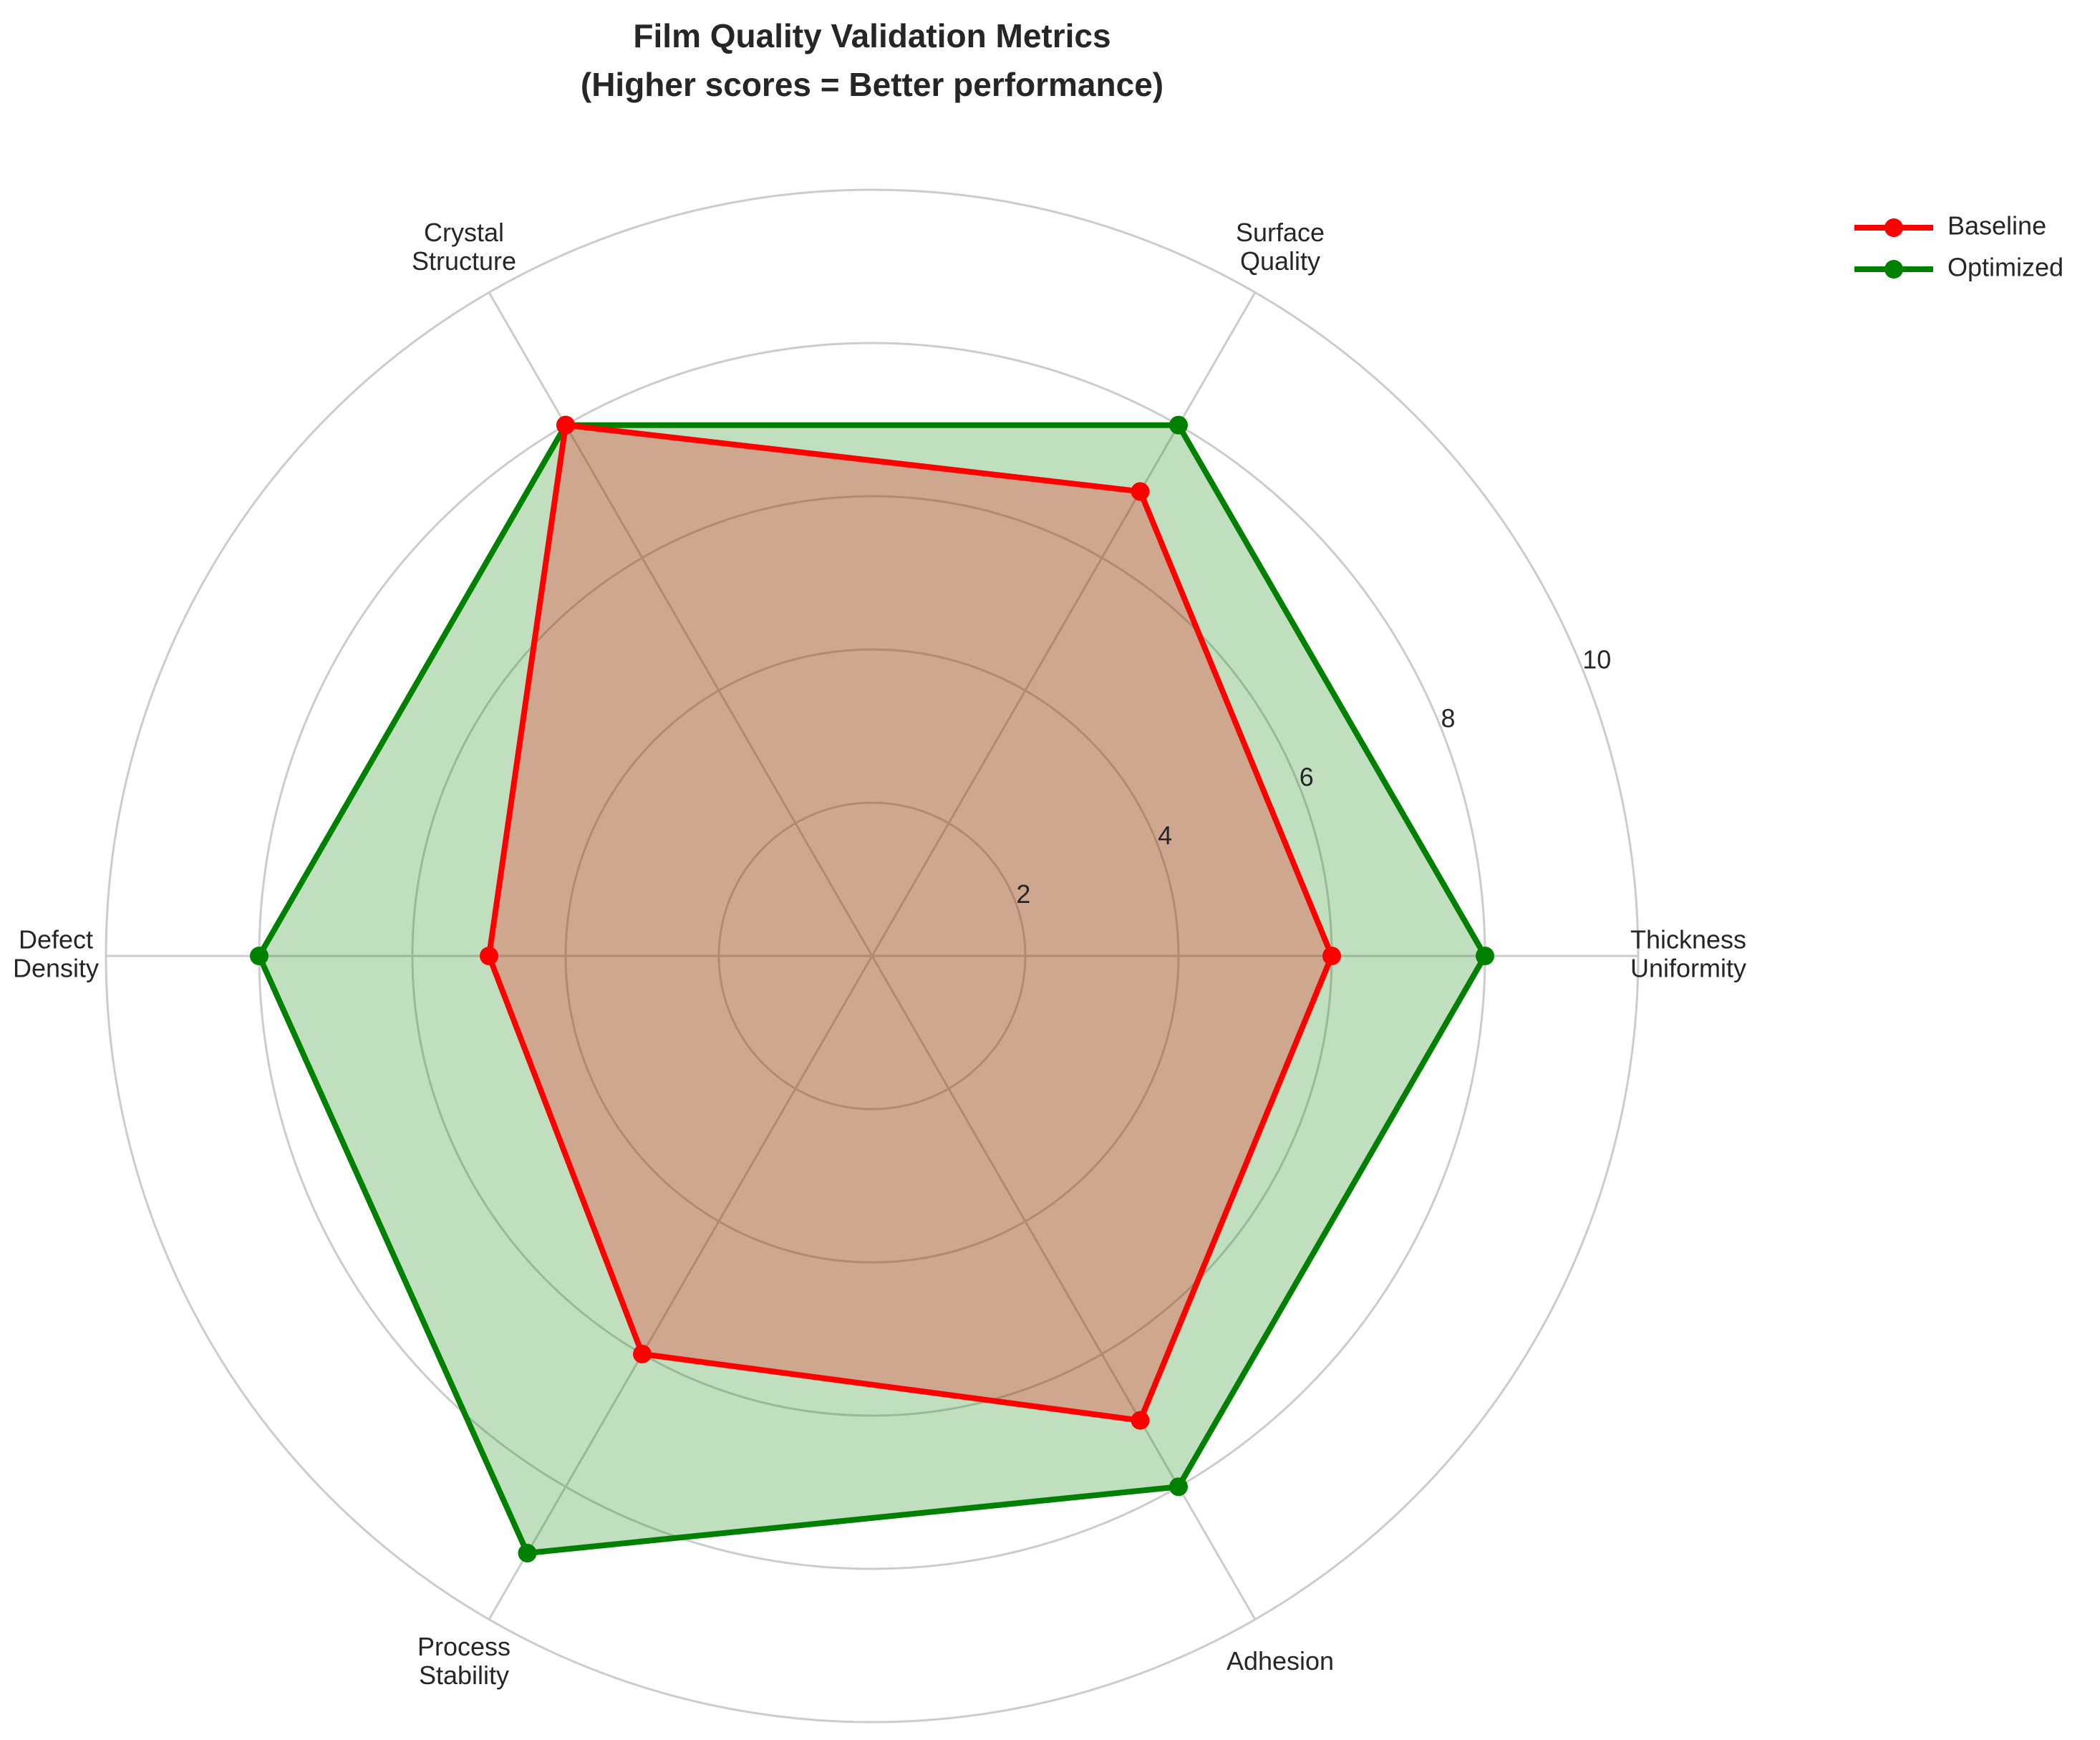  What do you see at coordinates (2005, 267) in the screenshot?
I see `legend-label-optimized: Optimized` at bounding box center [2005, 267].